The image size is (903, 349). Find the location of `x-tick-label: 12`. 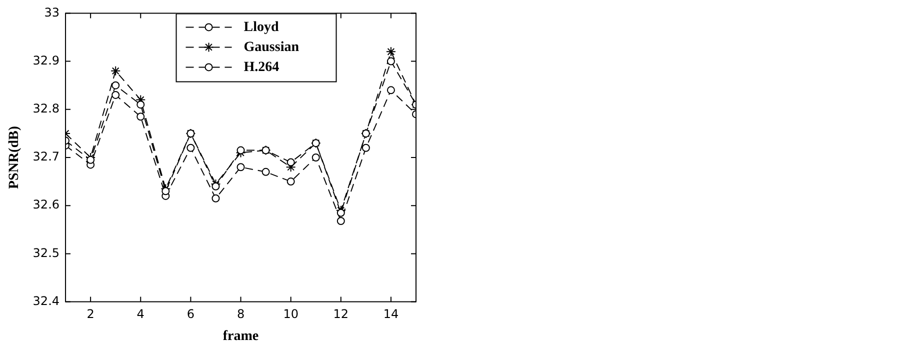

x-tick-label: 12 is located at coordinates (341, 314).